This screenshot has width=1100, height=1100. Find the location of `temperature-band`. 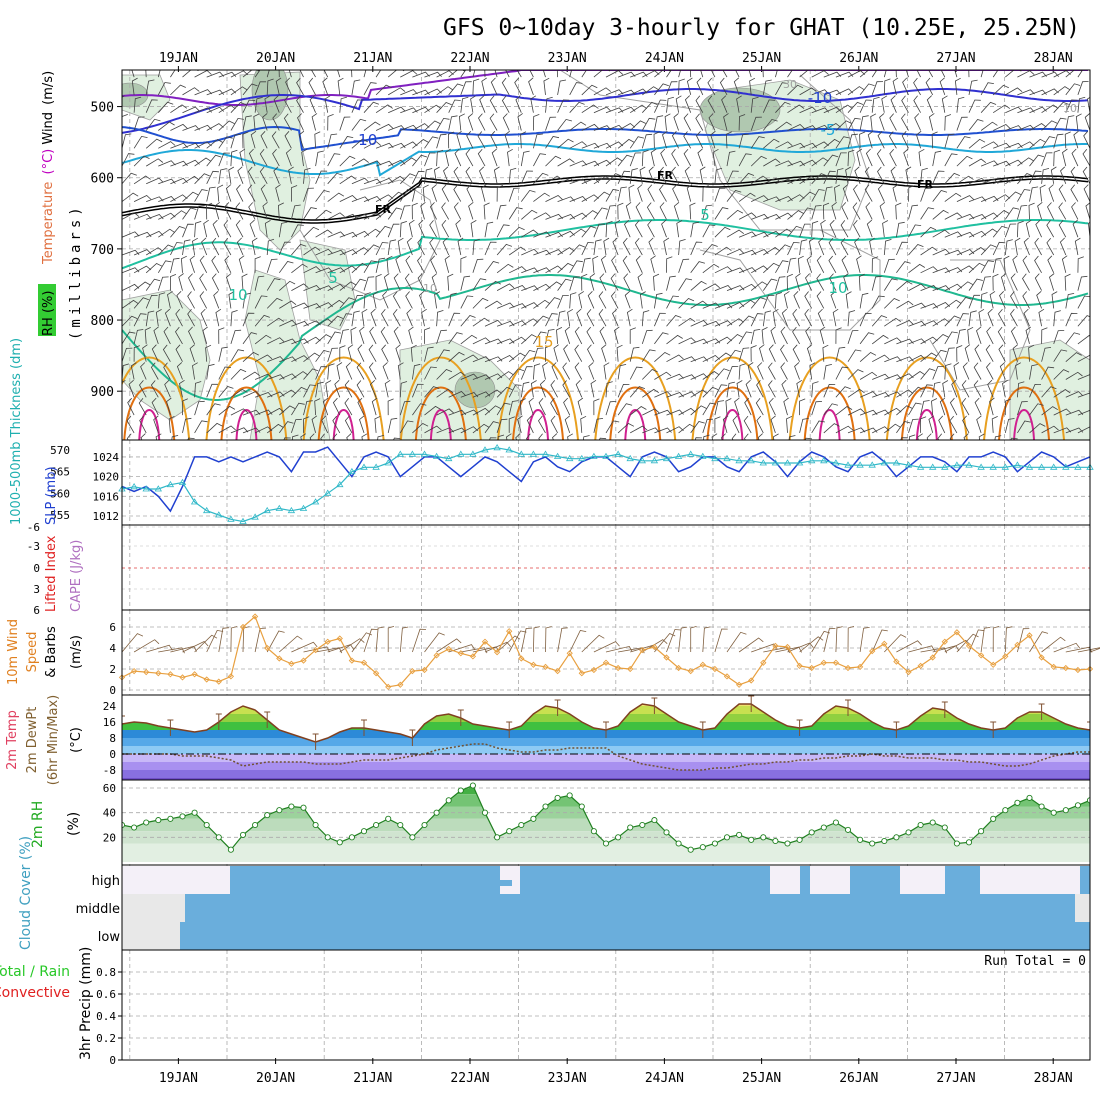

temperature-band is located at coordinates (606, 779).